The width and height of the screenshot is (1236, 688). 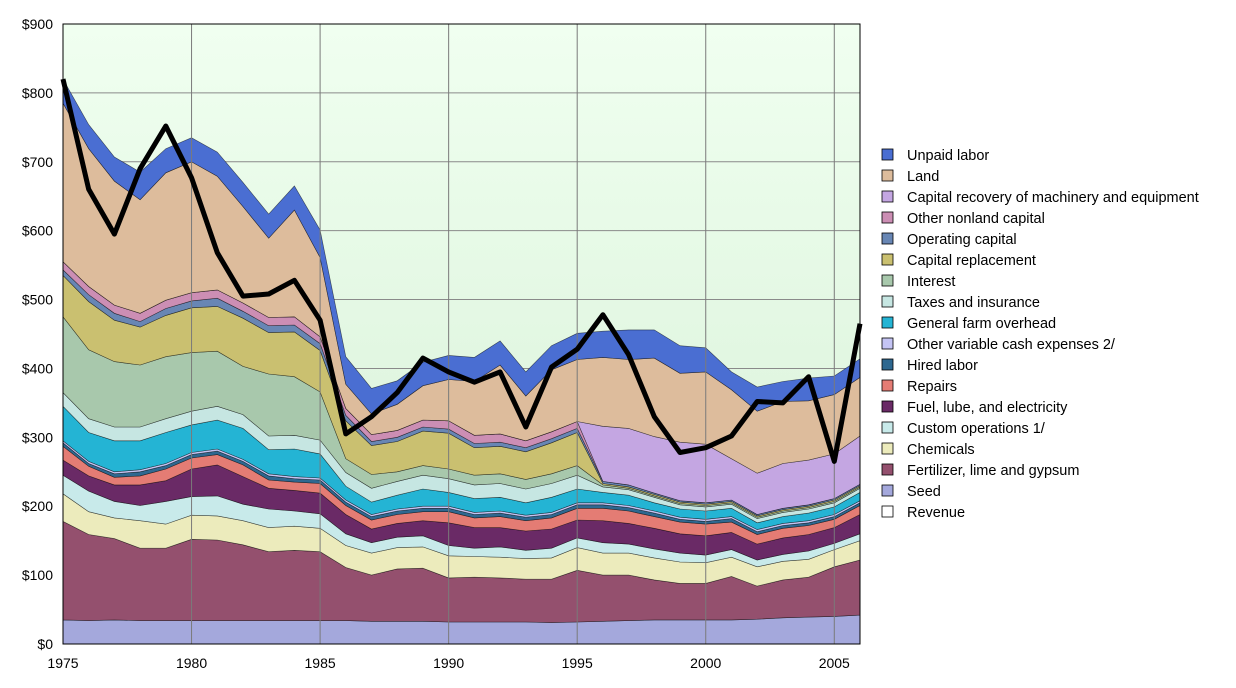 I want to click on legend-swatch-seed, so click(x=887, y=490).